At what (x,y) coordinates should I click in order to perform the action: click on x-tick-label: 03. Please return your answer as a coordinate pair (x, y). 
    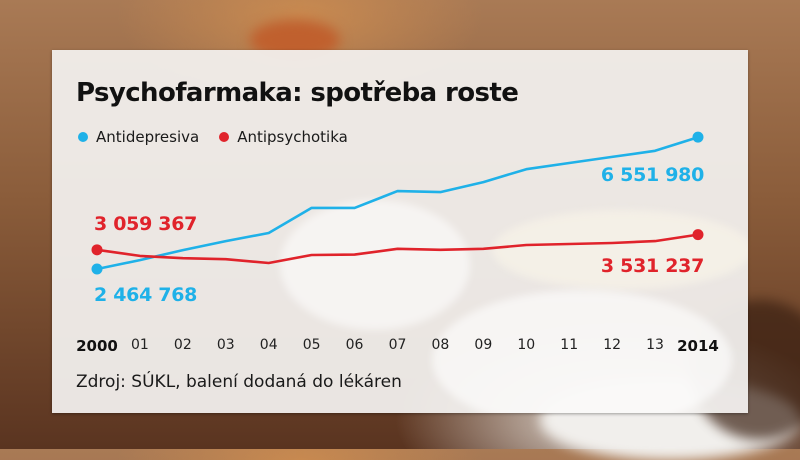
    Looking at the image, I should click on (225, 345).